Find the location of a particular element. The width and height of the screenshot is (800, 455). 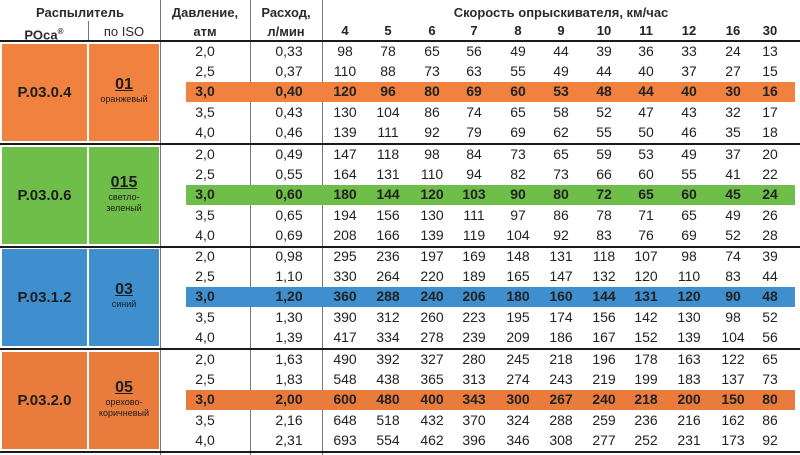

rate-cell: 30 is located at coordinates (733, 91).